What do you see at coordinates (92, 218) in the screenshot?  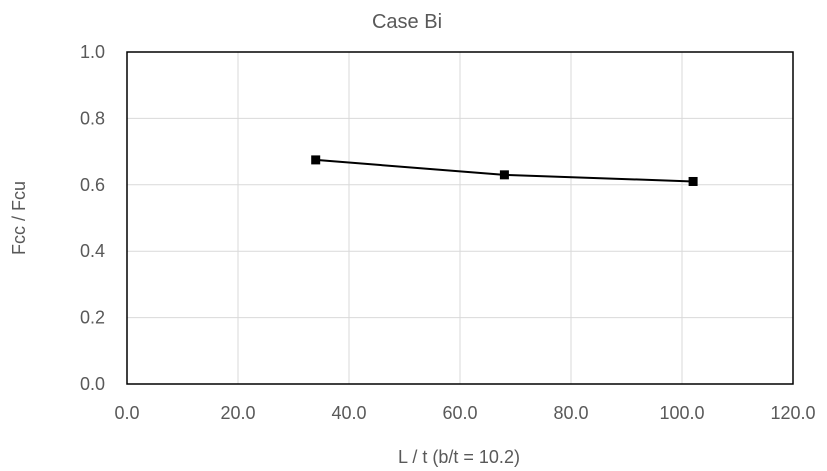 I see `y-tick-labels: 0.0 0.2 0.4 0.6 0.8 1.0` at bounding box center [92, 218].